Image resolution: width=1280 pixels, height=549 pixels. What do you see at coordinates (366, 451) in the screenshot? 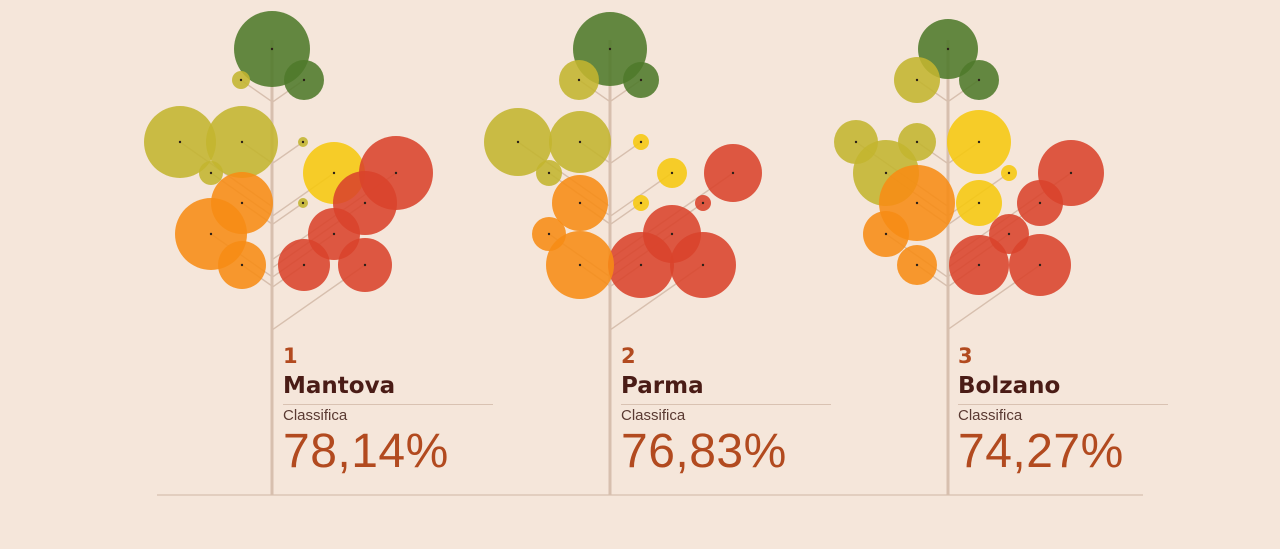
I see `score-value: 78,14%` at bounding box center [366, 451].